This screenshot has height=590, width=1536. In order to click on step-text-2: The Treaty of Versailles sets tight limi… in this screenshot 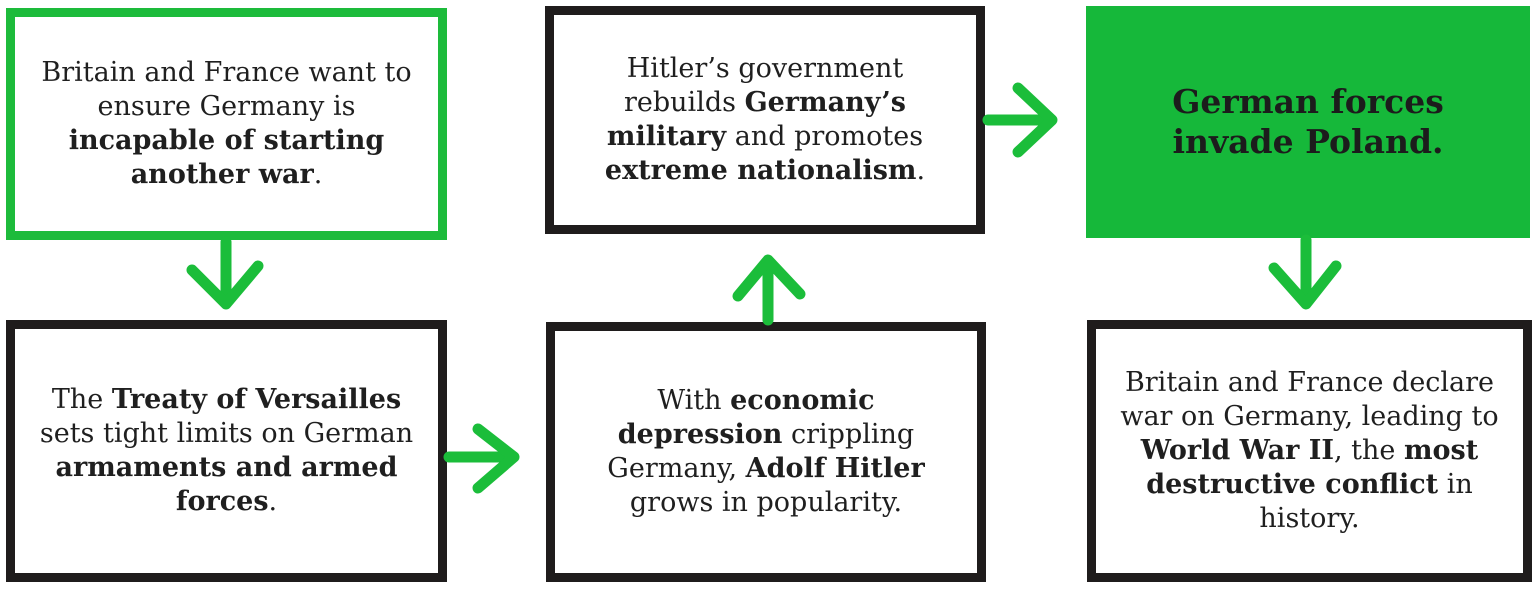, I will do `click(226, 450)`.